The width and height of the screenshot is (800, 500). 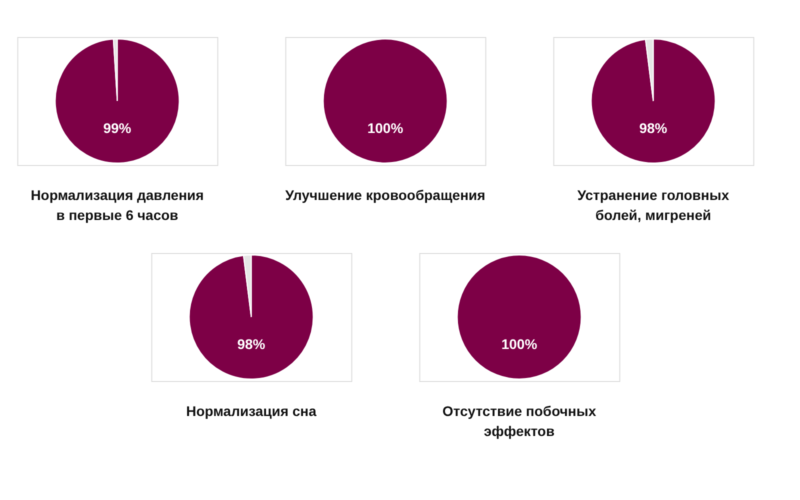 What do you see at coordinates (519, 421) in the screenshot?
I see `text: Отсутствие побочных эффектов` at bounding box center [519, 421].